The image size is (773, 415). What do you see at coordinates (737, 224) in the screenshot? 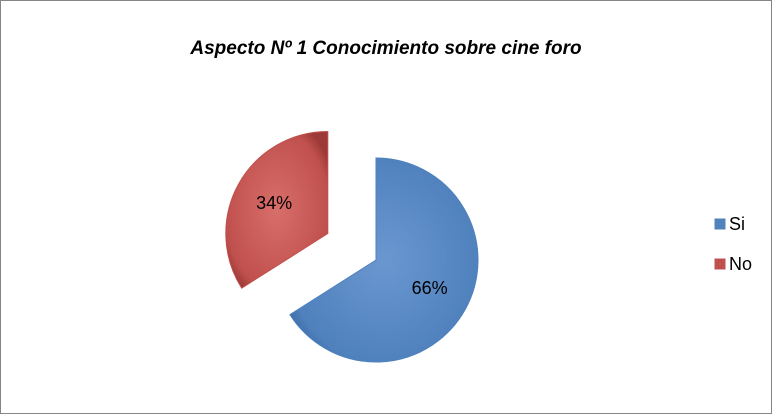
I see `legend-label: Si` at bounding box center [737, 224].